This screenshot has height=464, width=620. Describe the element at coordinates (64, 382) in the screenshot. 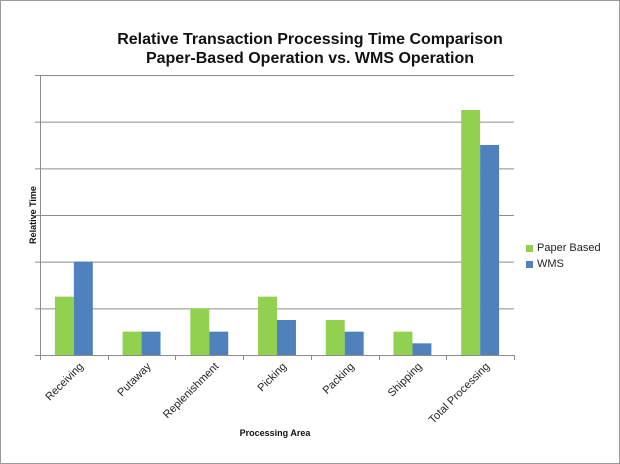

I see `x-tick-label: Receiving` at that location.